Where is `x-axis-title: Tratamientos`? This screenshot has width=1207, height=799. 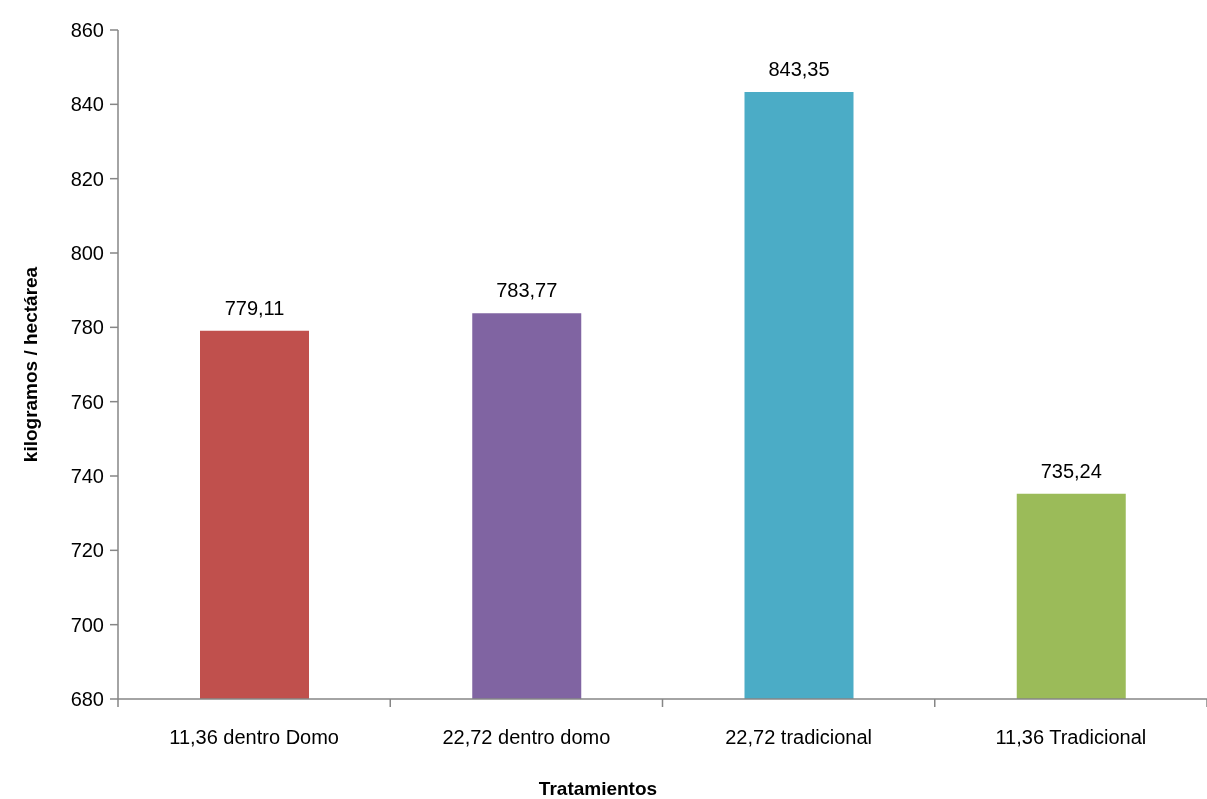
x-axis-title: Tratamientos is located at coordinates (598, 788).